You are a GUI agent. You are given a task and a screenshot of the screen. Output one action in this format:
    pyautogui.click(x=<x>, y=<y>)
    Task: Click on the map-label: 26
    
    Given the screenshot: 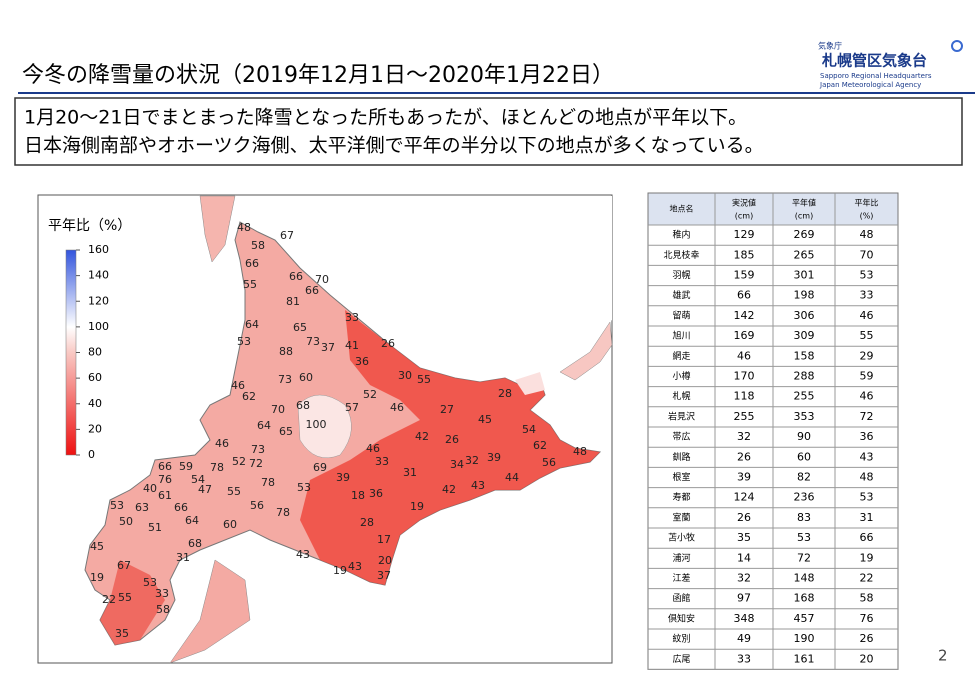 What is the action you would take?
    pyautogui.click(x=452, y=439)
    